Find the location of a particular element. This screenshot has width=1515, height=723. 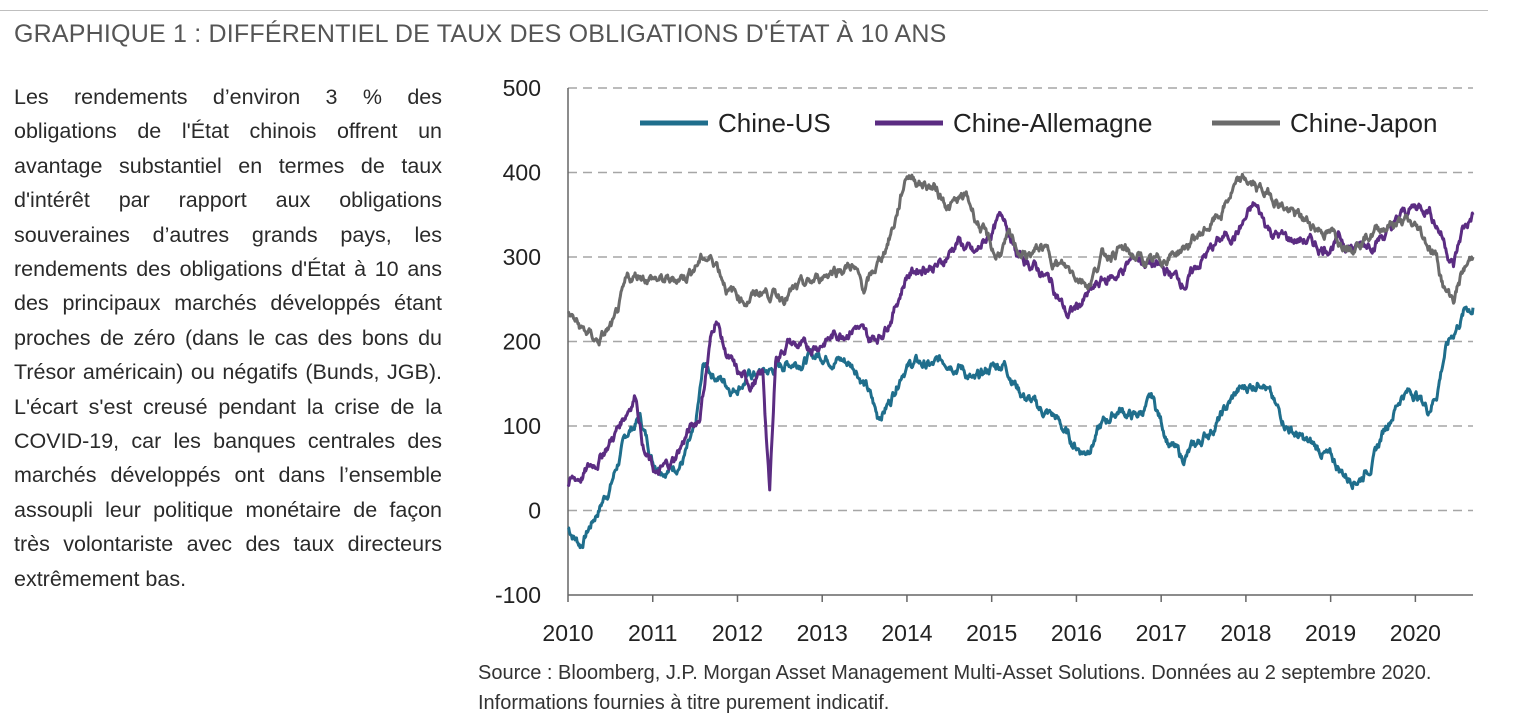

x-tick-label-2019: 2019 is located at coordinates (1330, 633).